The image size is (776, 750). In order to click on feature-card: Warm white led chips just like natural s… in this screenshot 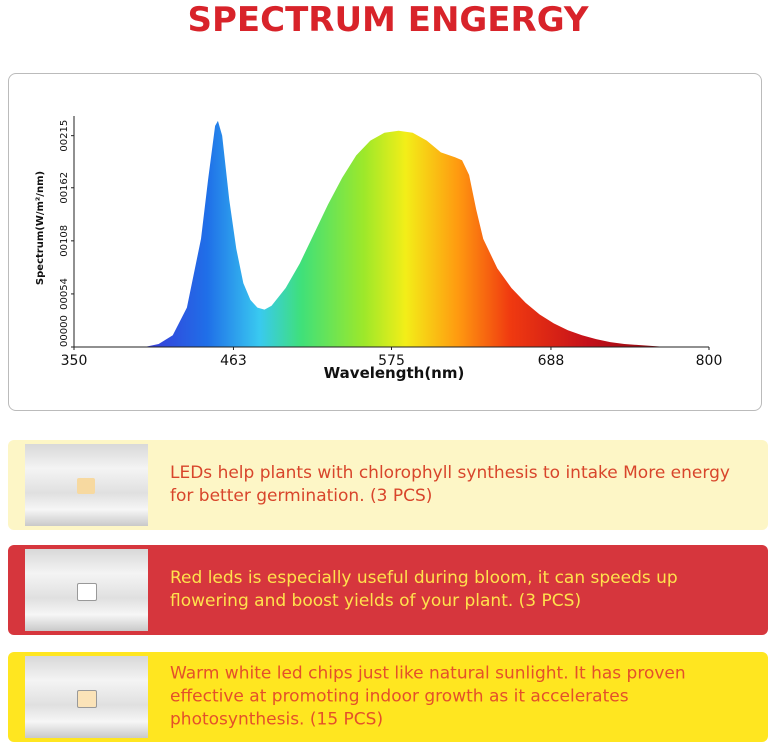, I will do `click(388, 697)`.